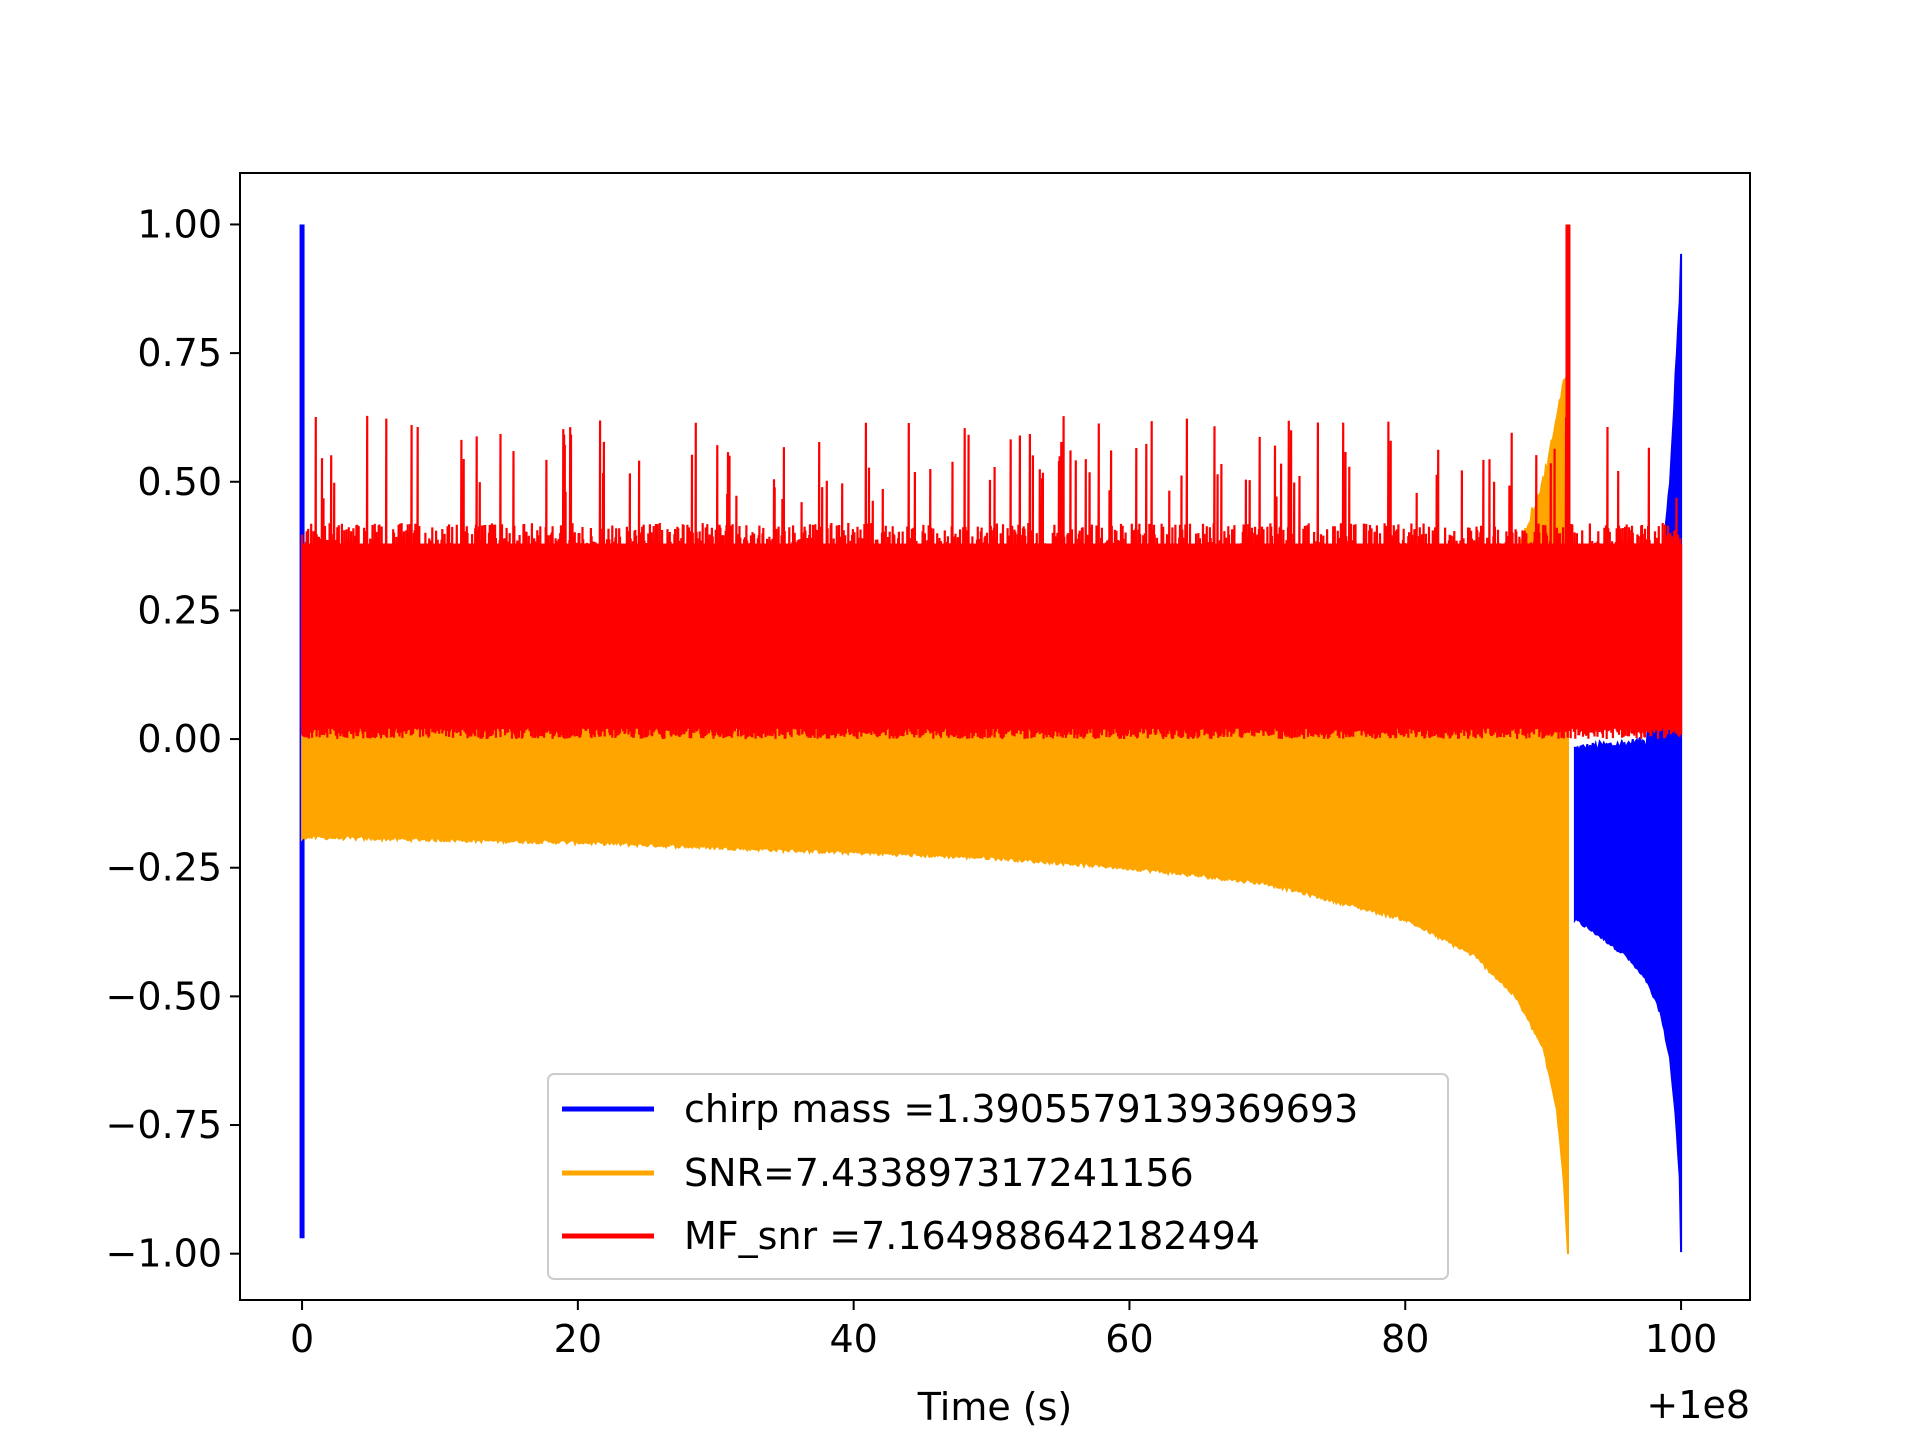  What do you see at coordinates (1628, 753) in the screenshot?
I see `series-chirp-mass-envelope` at bounding box center [1628, 753].